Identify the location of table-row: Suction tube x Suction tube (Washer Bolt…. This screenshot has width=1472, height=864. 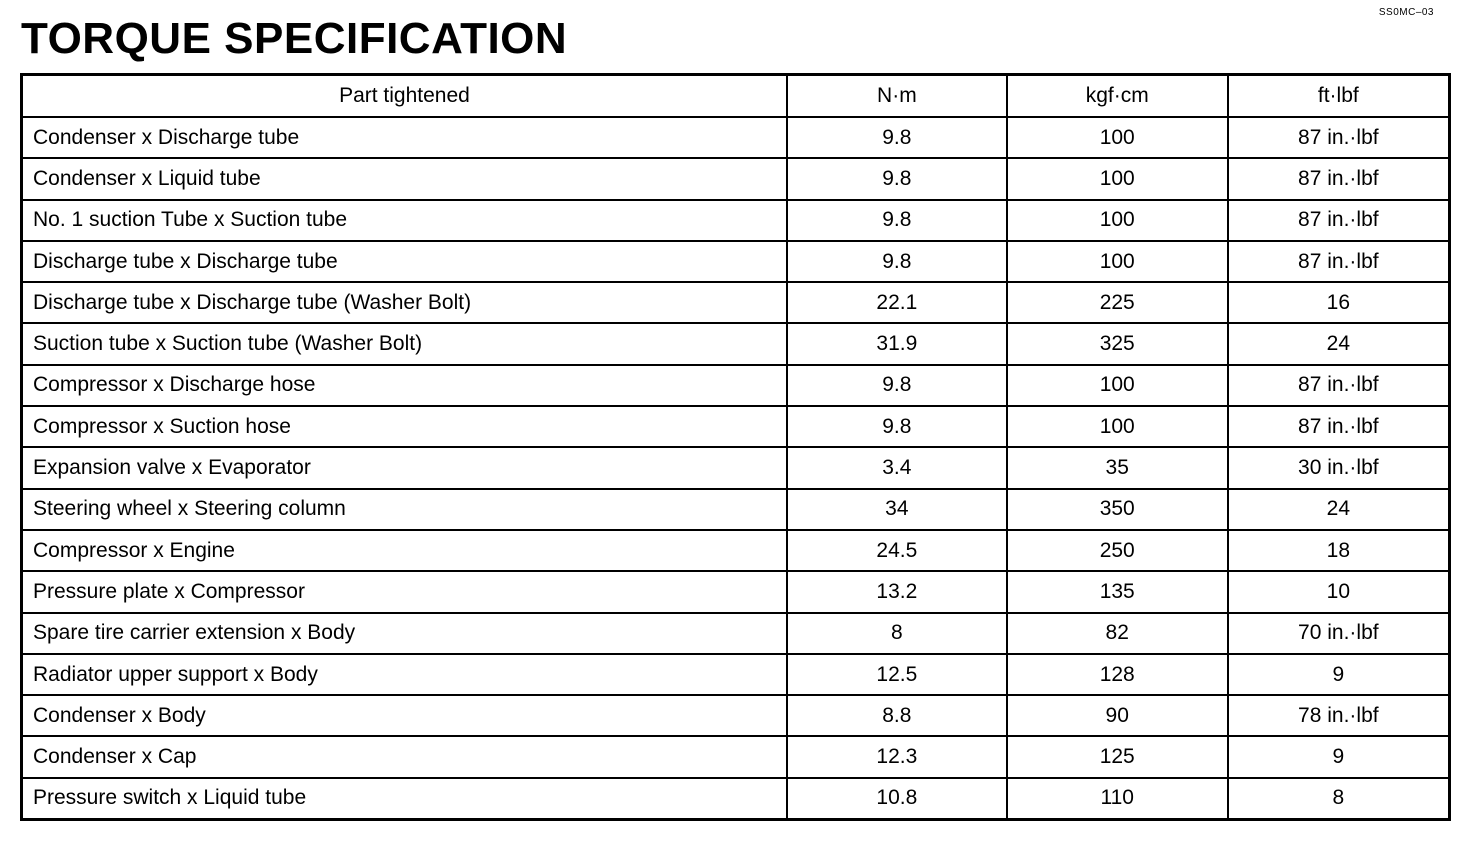
(735, 344).